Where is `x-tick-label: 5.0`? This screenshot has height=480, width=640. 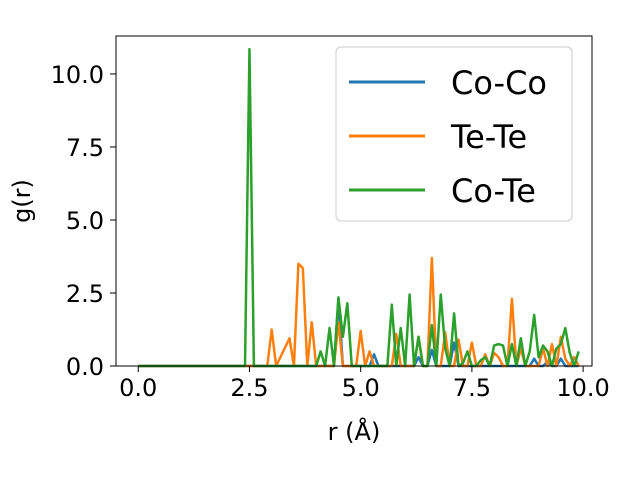 x-tick-label: 5.0 is located at coordinates (361, 388).